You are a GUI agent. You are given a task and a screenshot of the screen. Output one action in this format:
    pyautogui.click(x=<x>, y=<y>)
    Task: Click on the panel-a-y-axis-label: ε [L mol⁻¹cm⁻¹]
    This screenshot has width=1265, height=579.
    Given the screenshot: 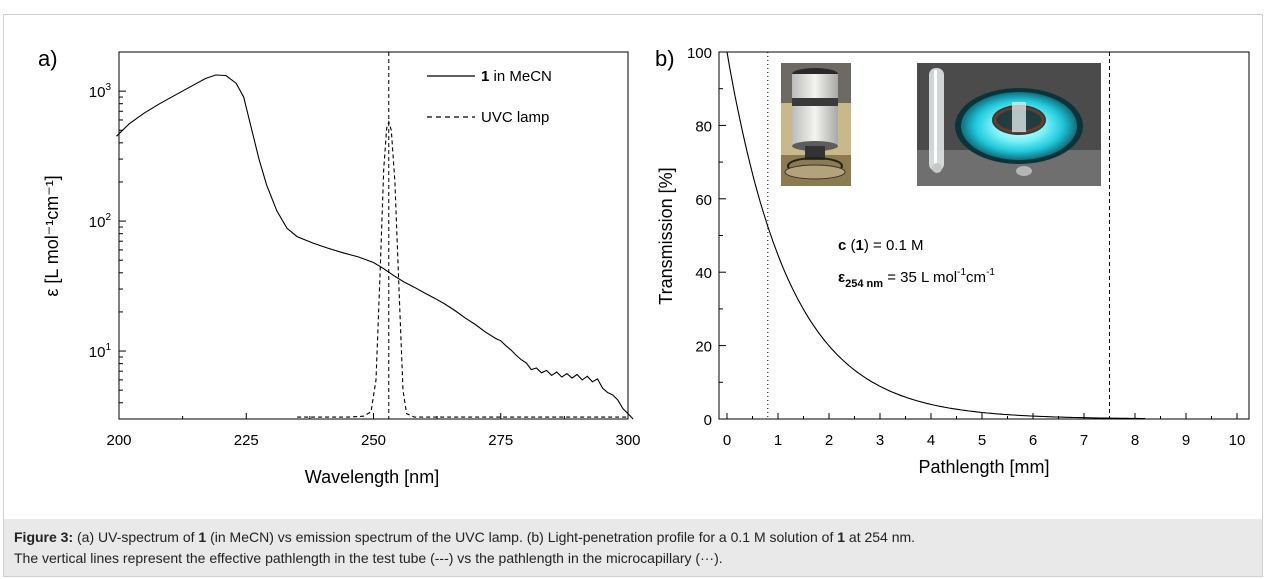 What is the action you would take?
    pyautogui.click(x=52, y=235)
    